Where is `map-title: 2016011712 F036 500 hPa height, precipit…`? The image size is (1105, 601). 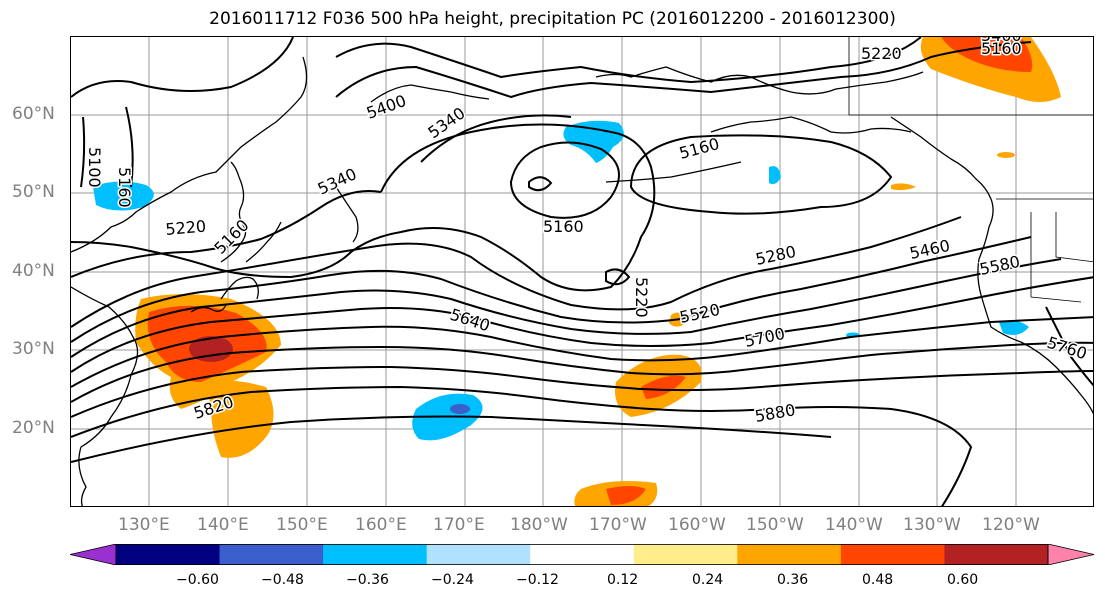
map-title: 2016011712 F036 500 hPa height, precipit… is located at coordinates (552, 19).